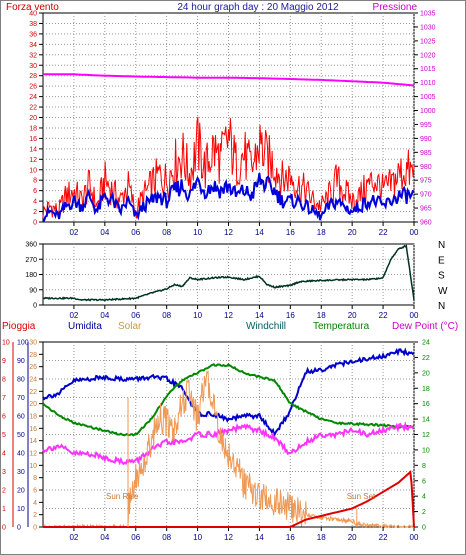  I want to click on solar-ytick-label: 18, so click(33, 417).